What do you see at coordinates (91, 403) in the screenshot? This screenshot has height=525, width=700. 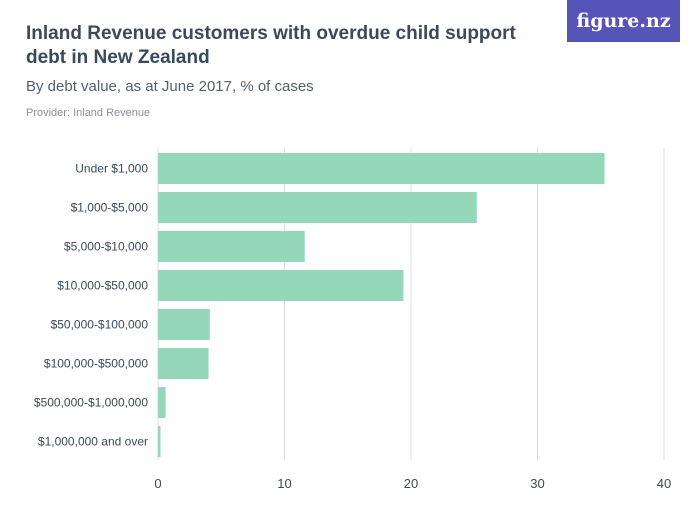 I see `category-label: $500,000-$1,000,000` at bounding box center [91, 403].